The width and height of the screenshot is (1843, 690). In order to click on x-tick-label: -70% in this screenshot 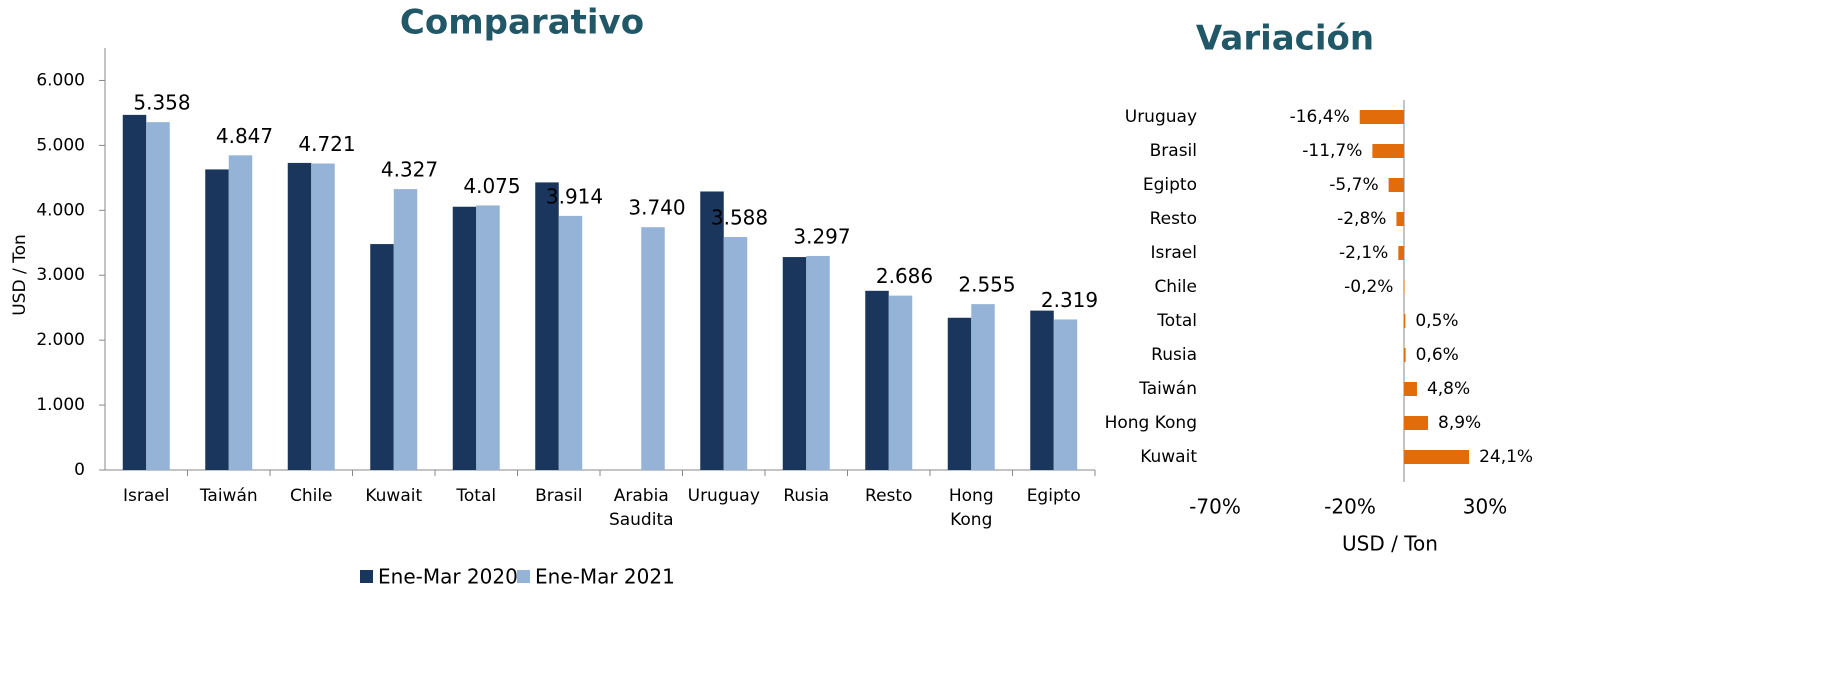, I will do `click(1215, 507)`.